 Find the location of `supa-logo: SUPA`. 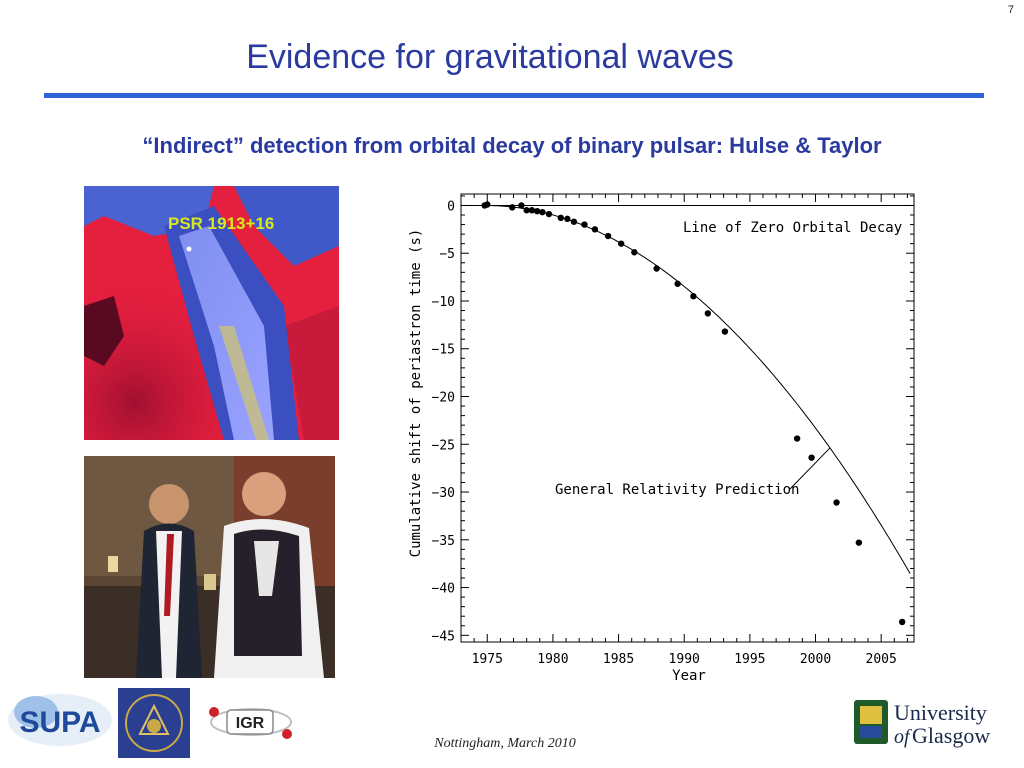

supa-logo: SUPA is located at coordinates (60, 722).